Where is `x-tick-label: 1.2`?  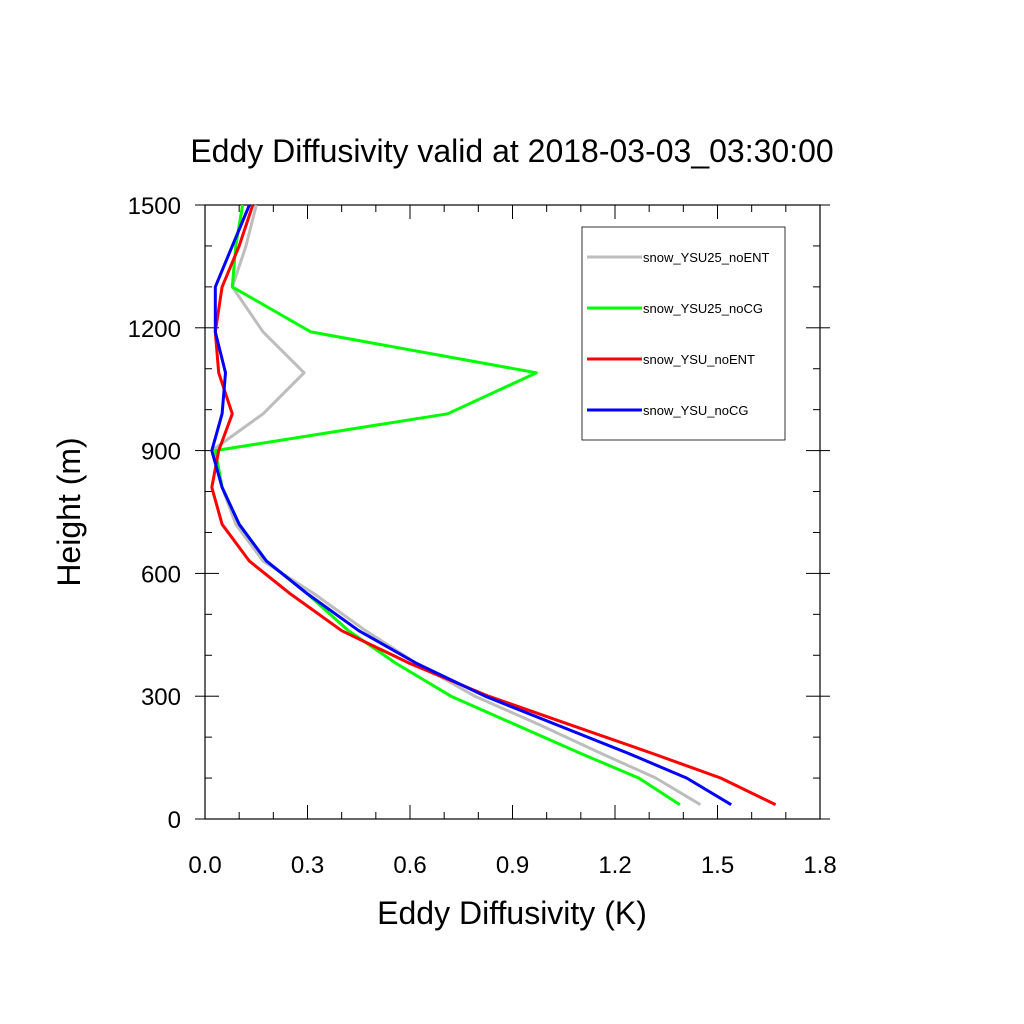
x-tick-label: 1.2 is located at coordinates (614, 865).